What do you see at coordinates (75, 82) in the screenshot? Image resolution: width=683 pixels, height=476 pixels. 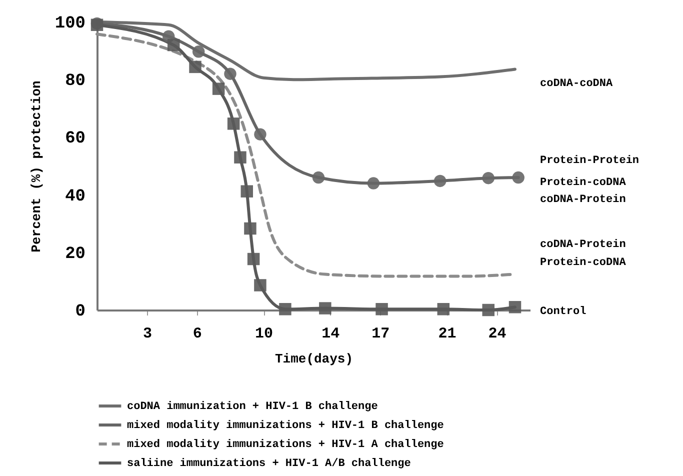 I see `y-tick-label: 80` at bounding box center [75, 82].